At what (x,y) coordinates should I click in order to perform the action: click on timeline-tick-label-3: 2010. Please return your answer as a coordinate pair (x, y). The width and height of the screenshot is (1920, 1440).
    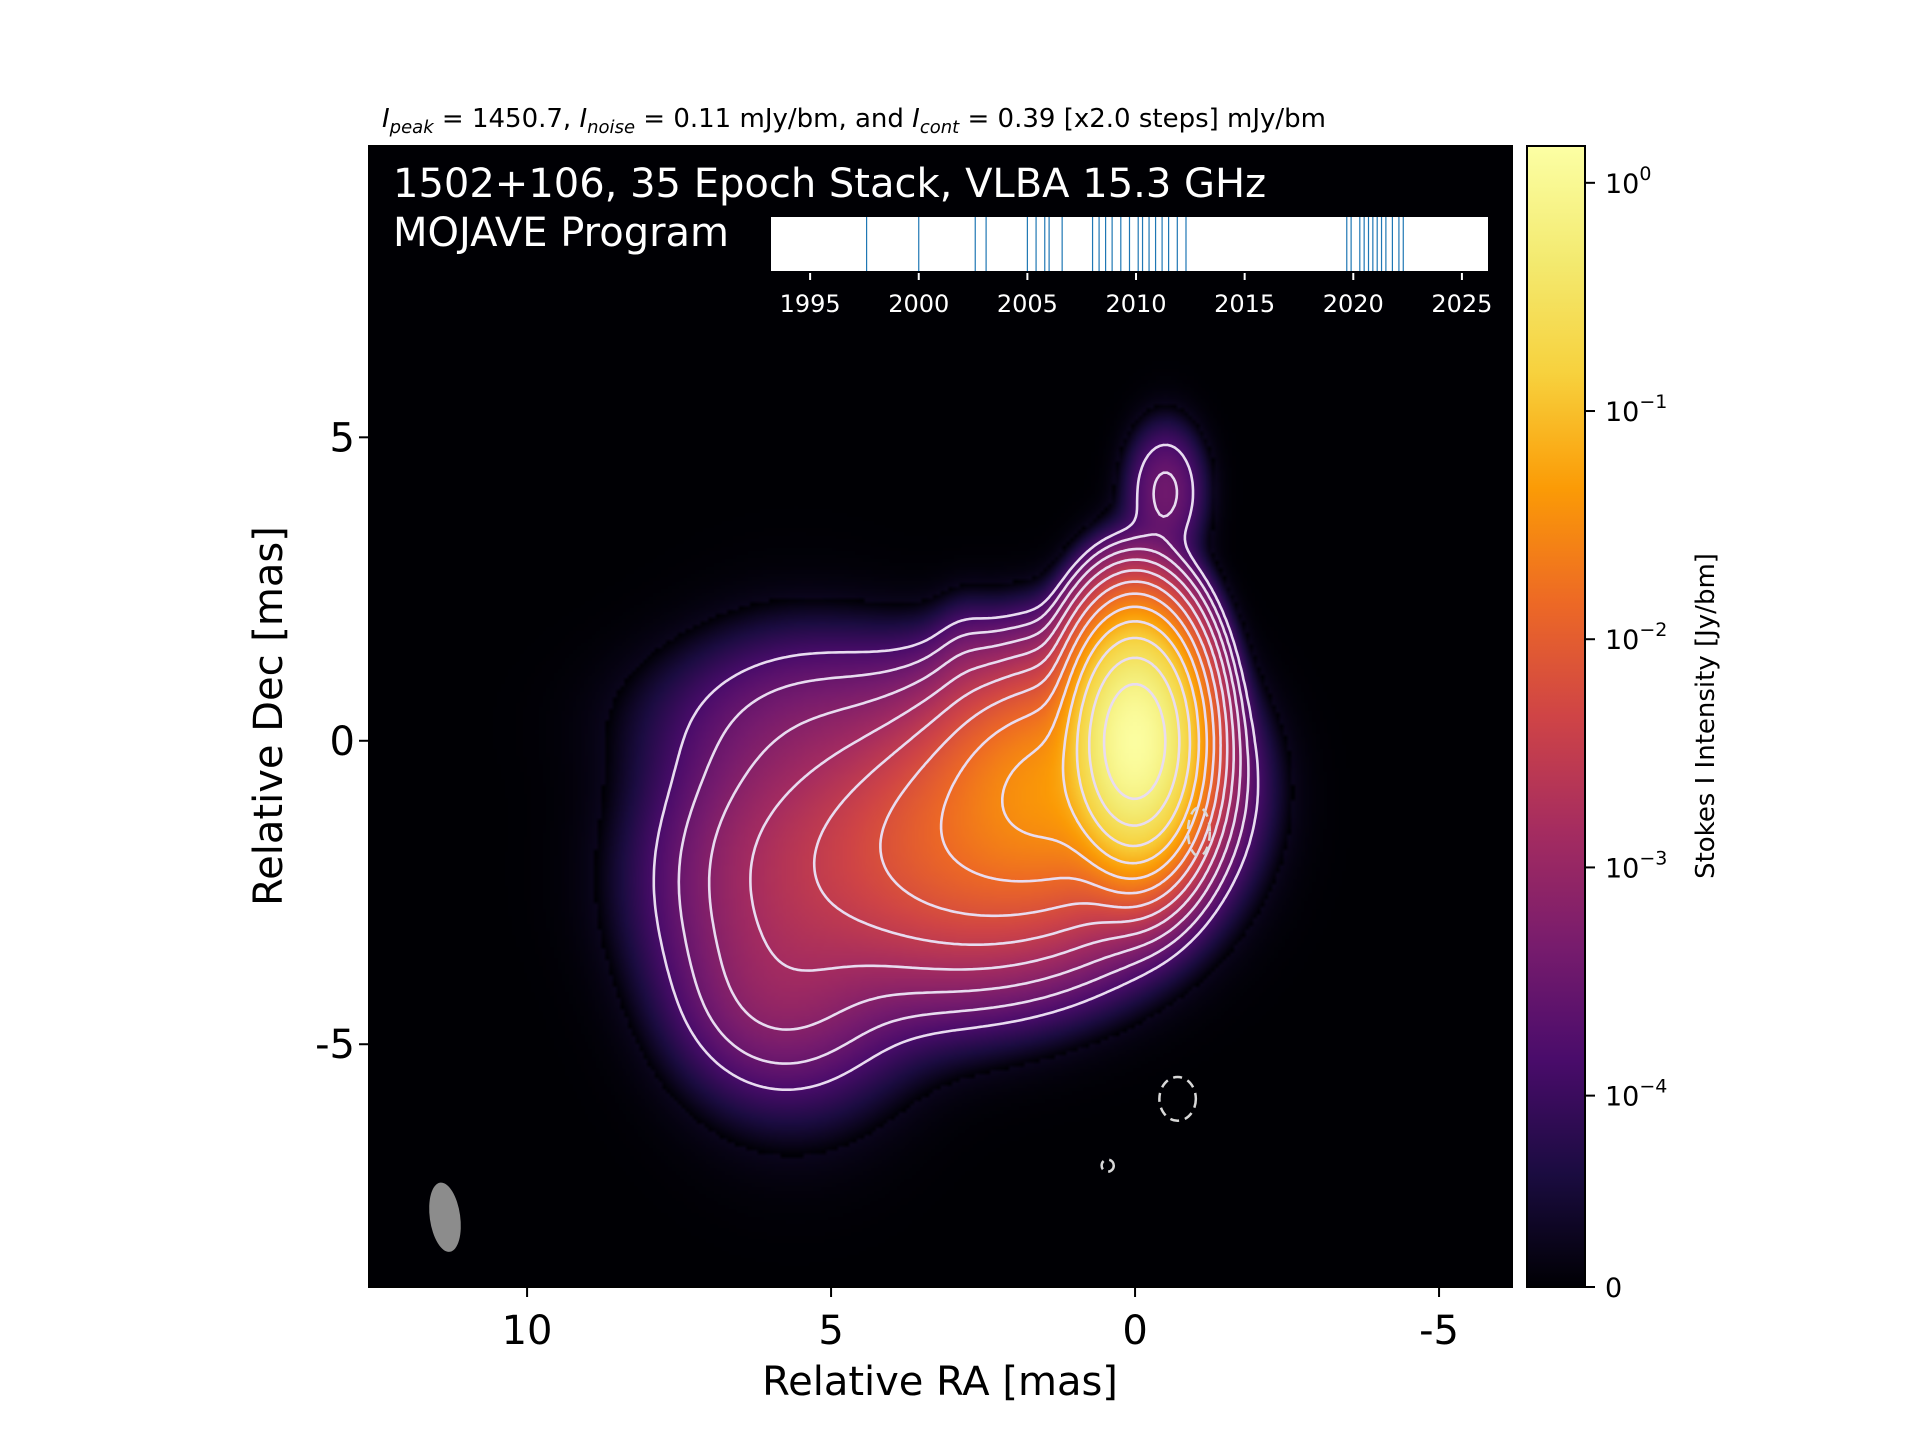
    Looking at the image, I should click on (1135, 304).